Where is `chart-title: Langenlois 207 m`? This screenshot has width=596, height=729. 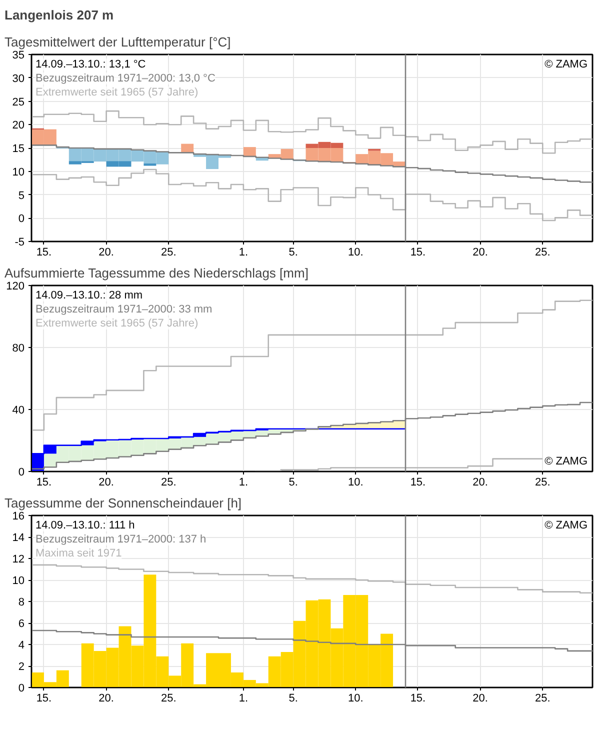
chart-title: Langenlois 207 m is located at coordinates (59, 15).